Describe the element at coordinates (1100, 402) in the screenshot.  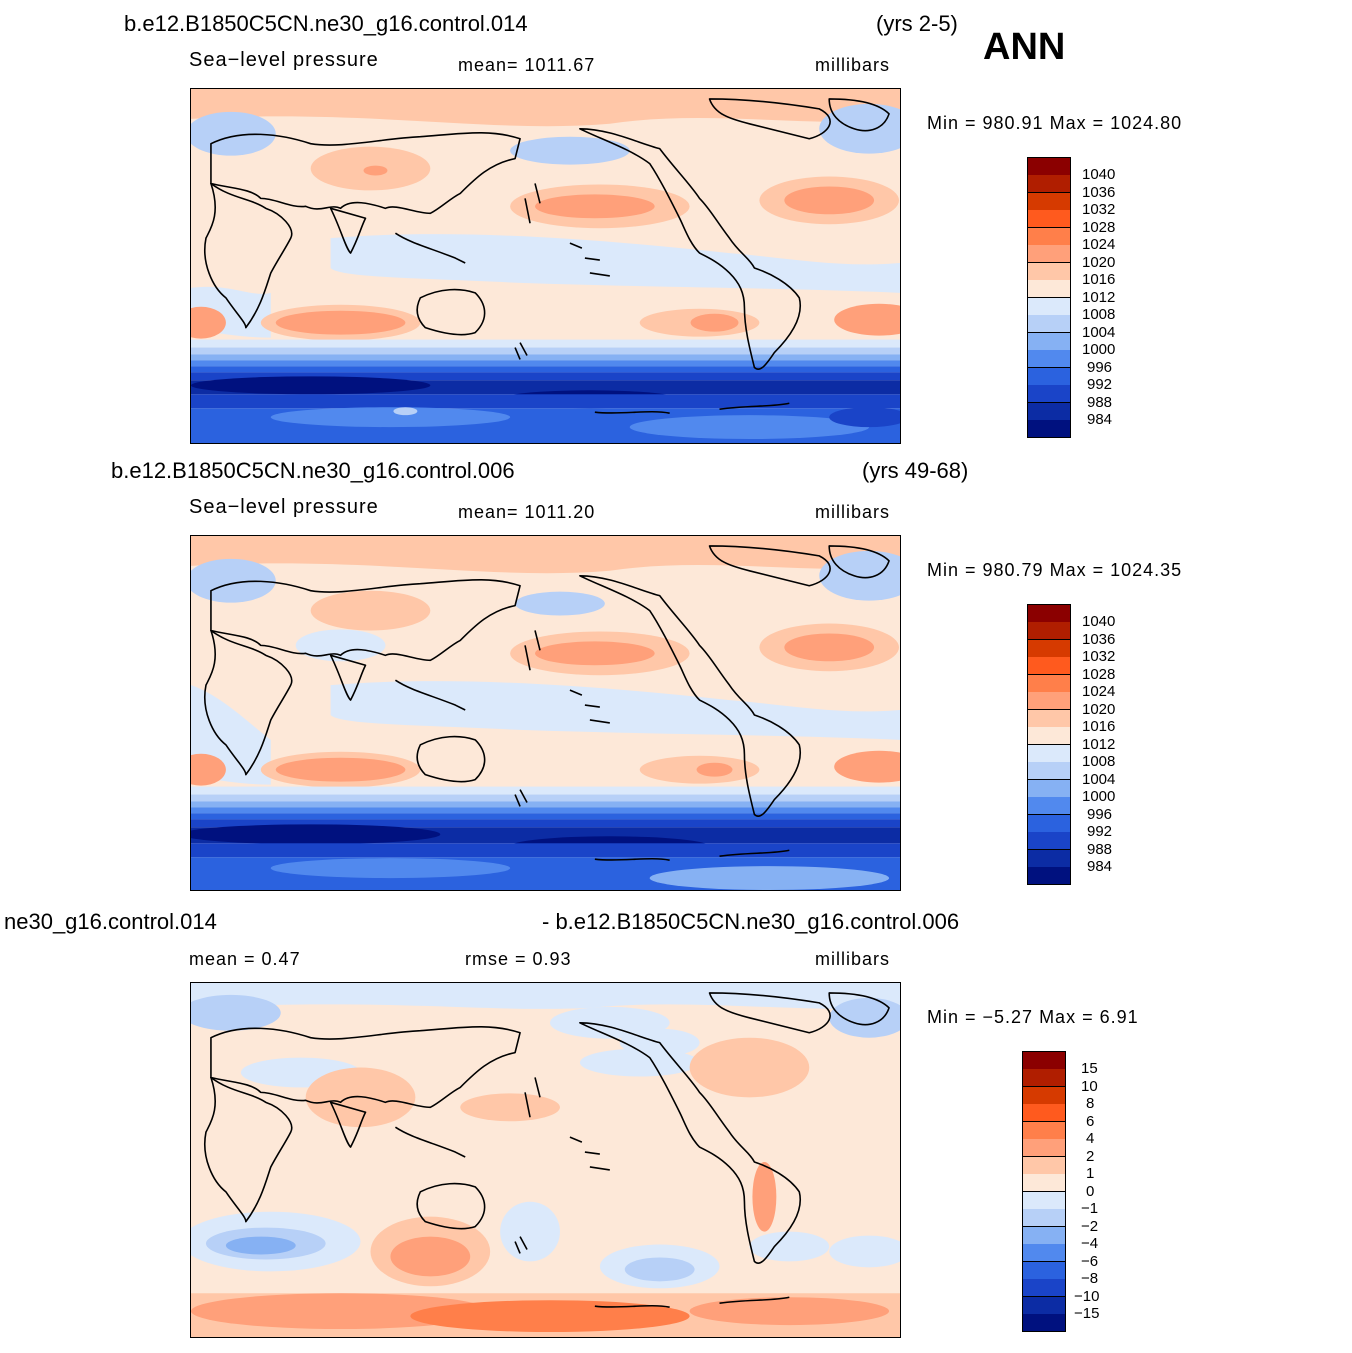
I see `panel1-colorbar-label: 988` at that location.